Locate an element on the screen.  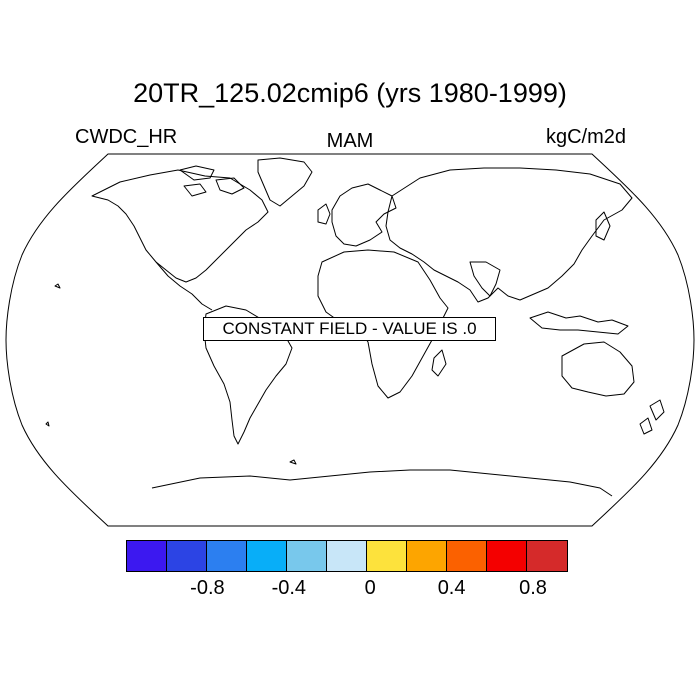
pacific-islands is located at coordinates (171, 374).